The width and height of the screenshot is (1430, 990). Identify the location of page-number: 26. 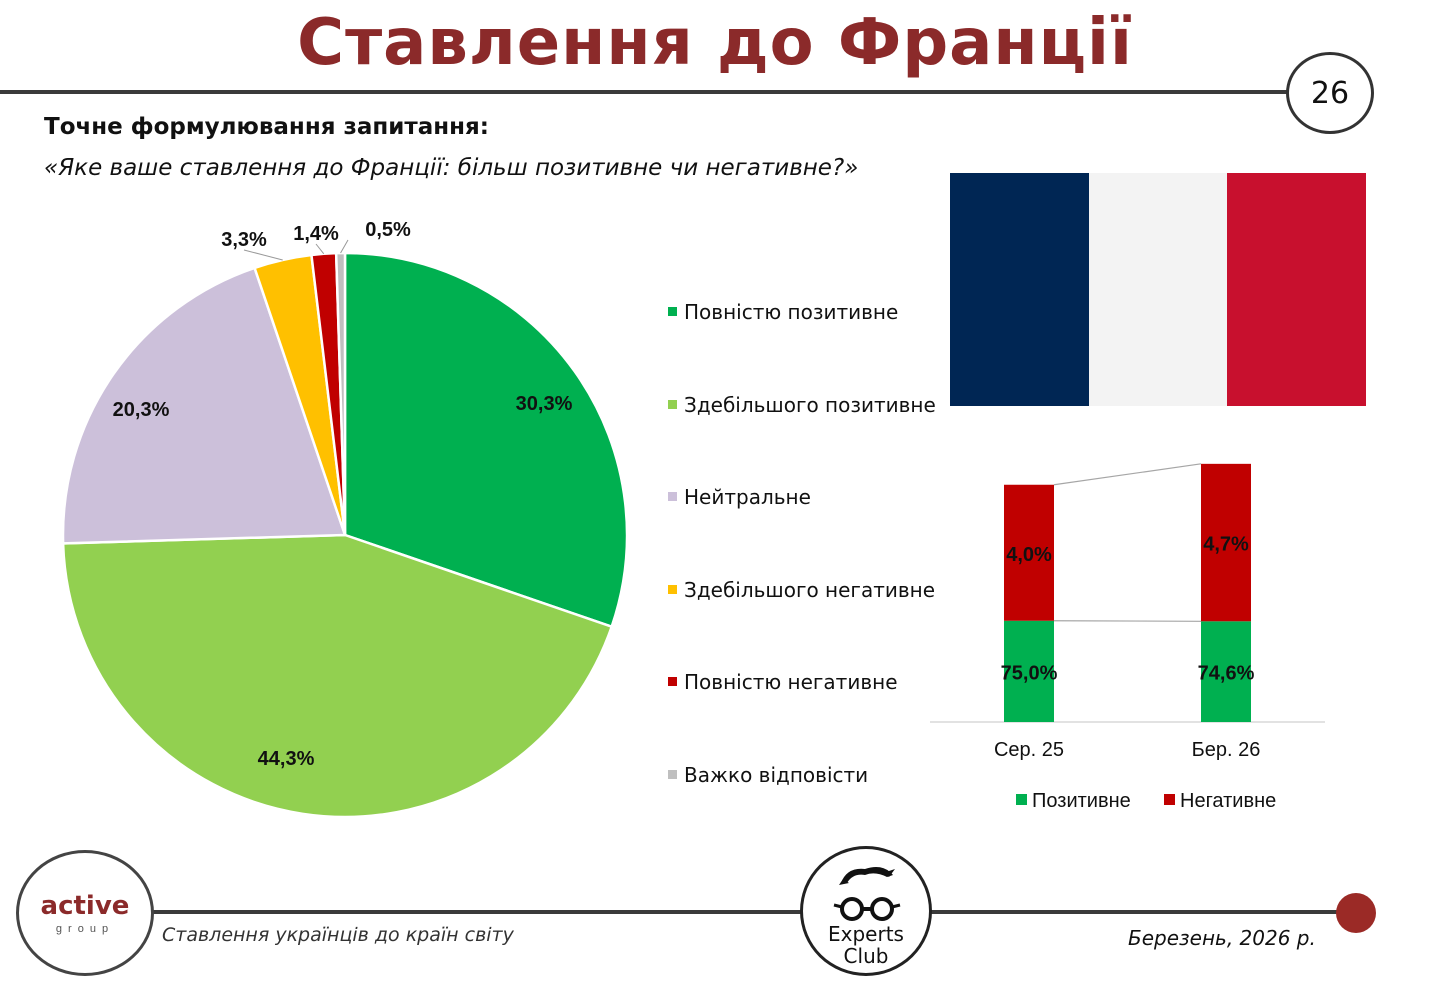
(1330, 93).